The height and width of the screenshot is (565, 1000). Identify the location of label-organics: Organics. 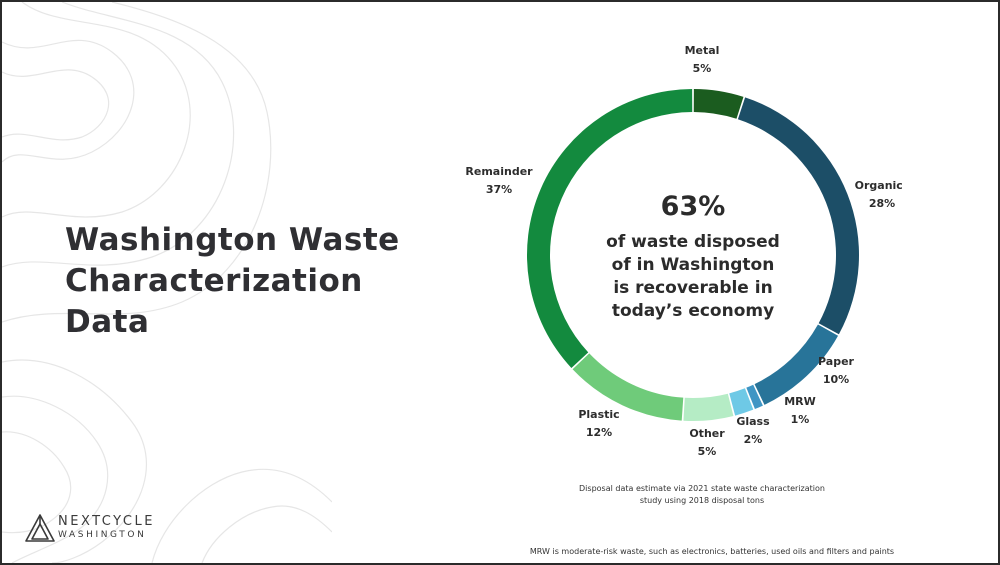
(878, 185).